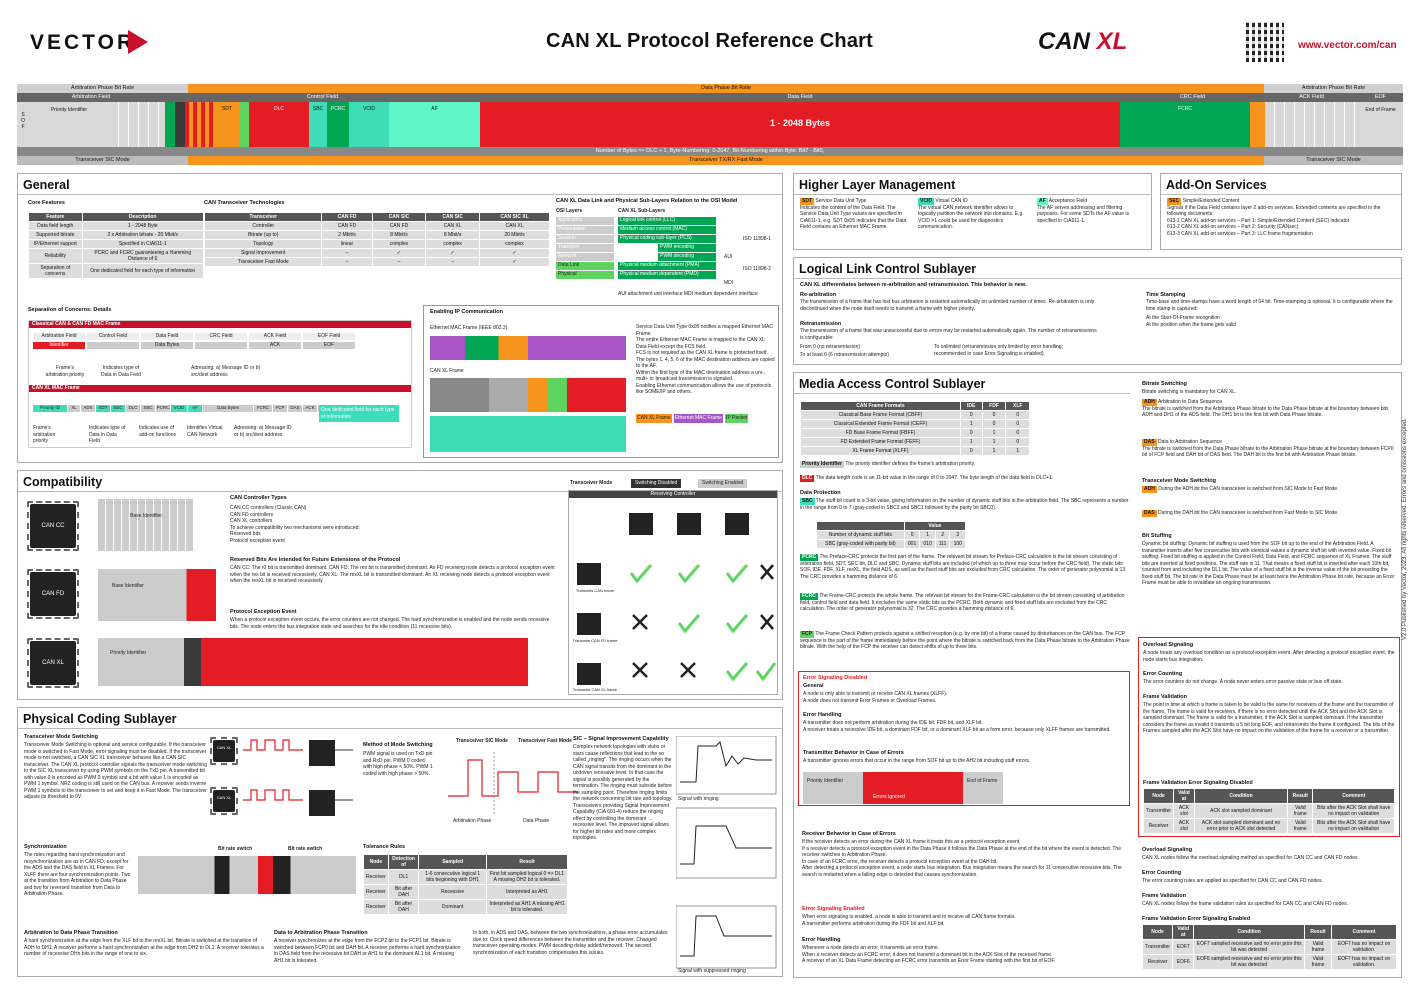  I want to click on sub-pcs: Physical coding sub-layer (PCS), so click(667, 239).